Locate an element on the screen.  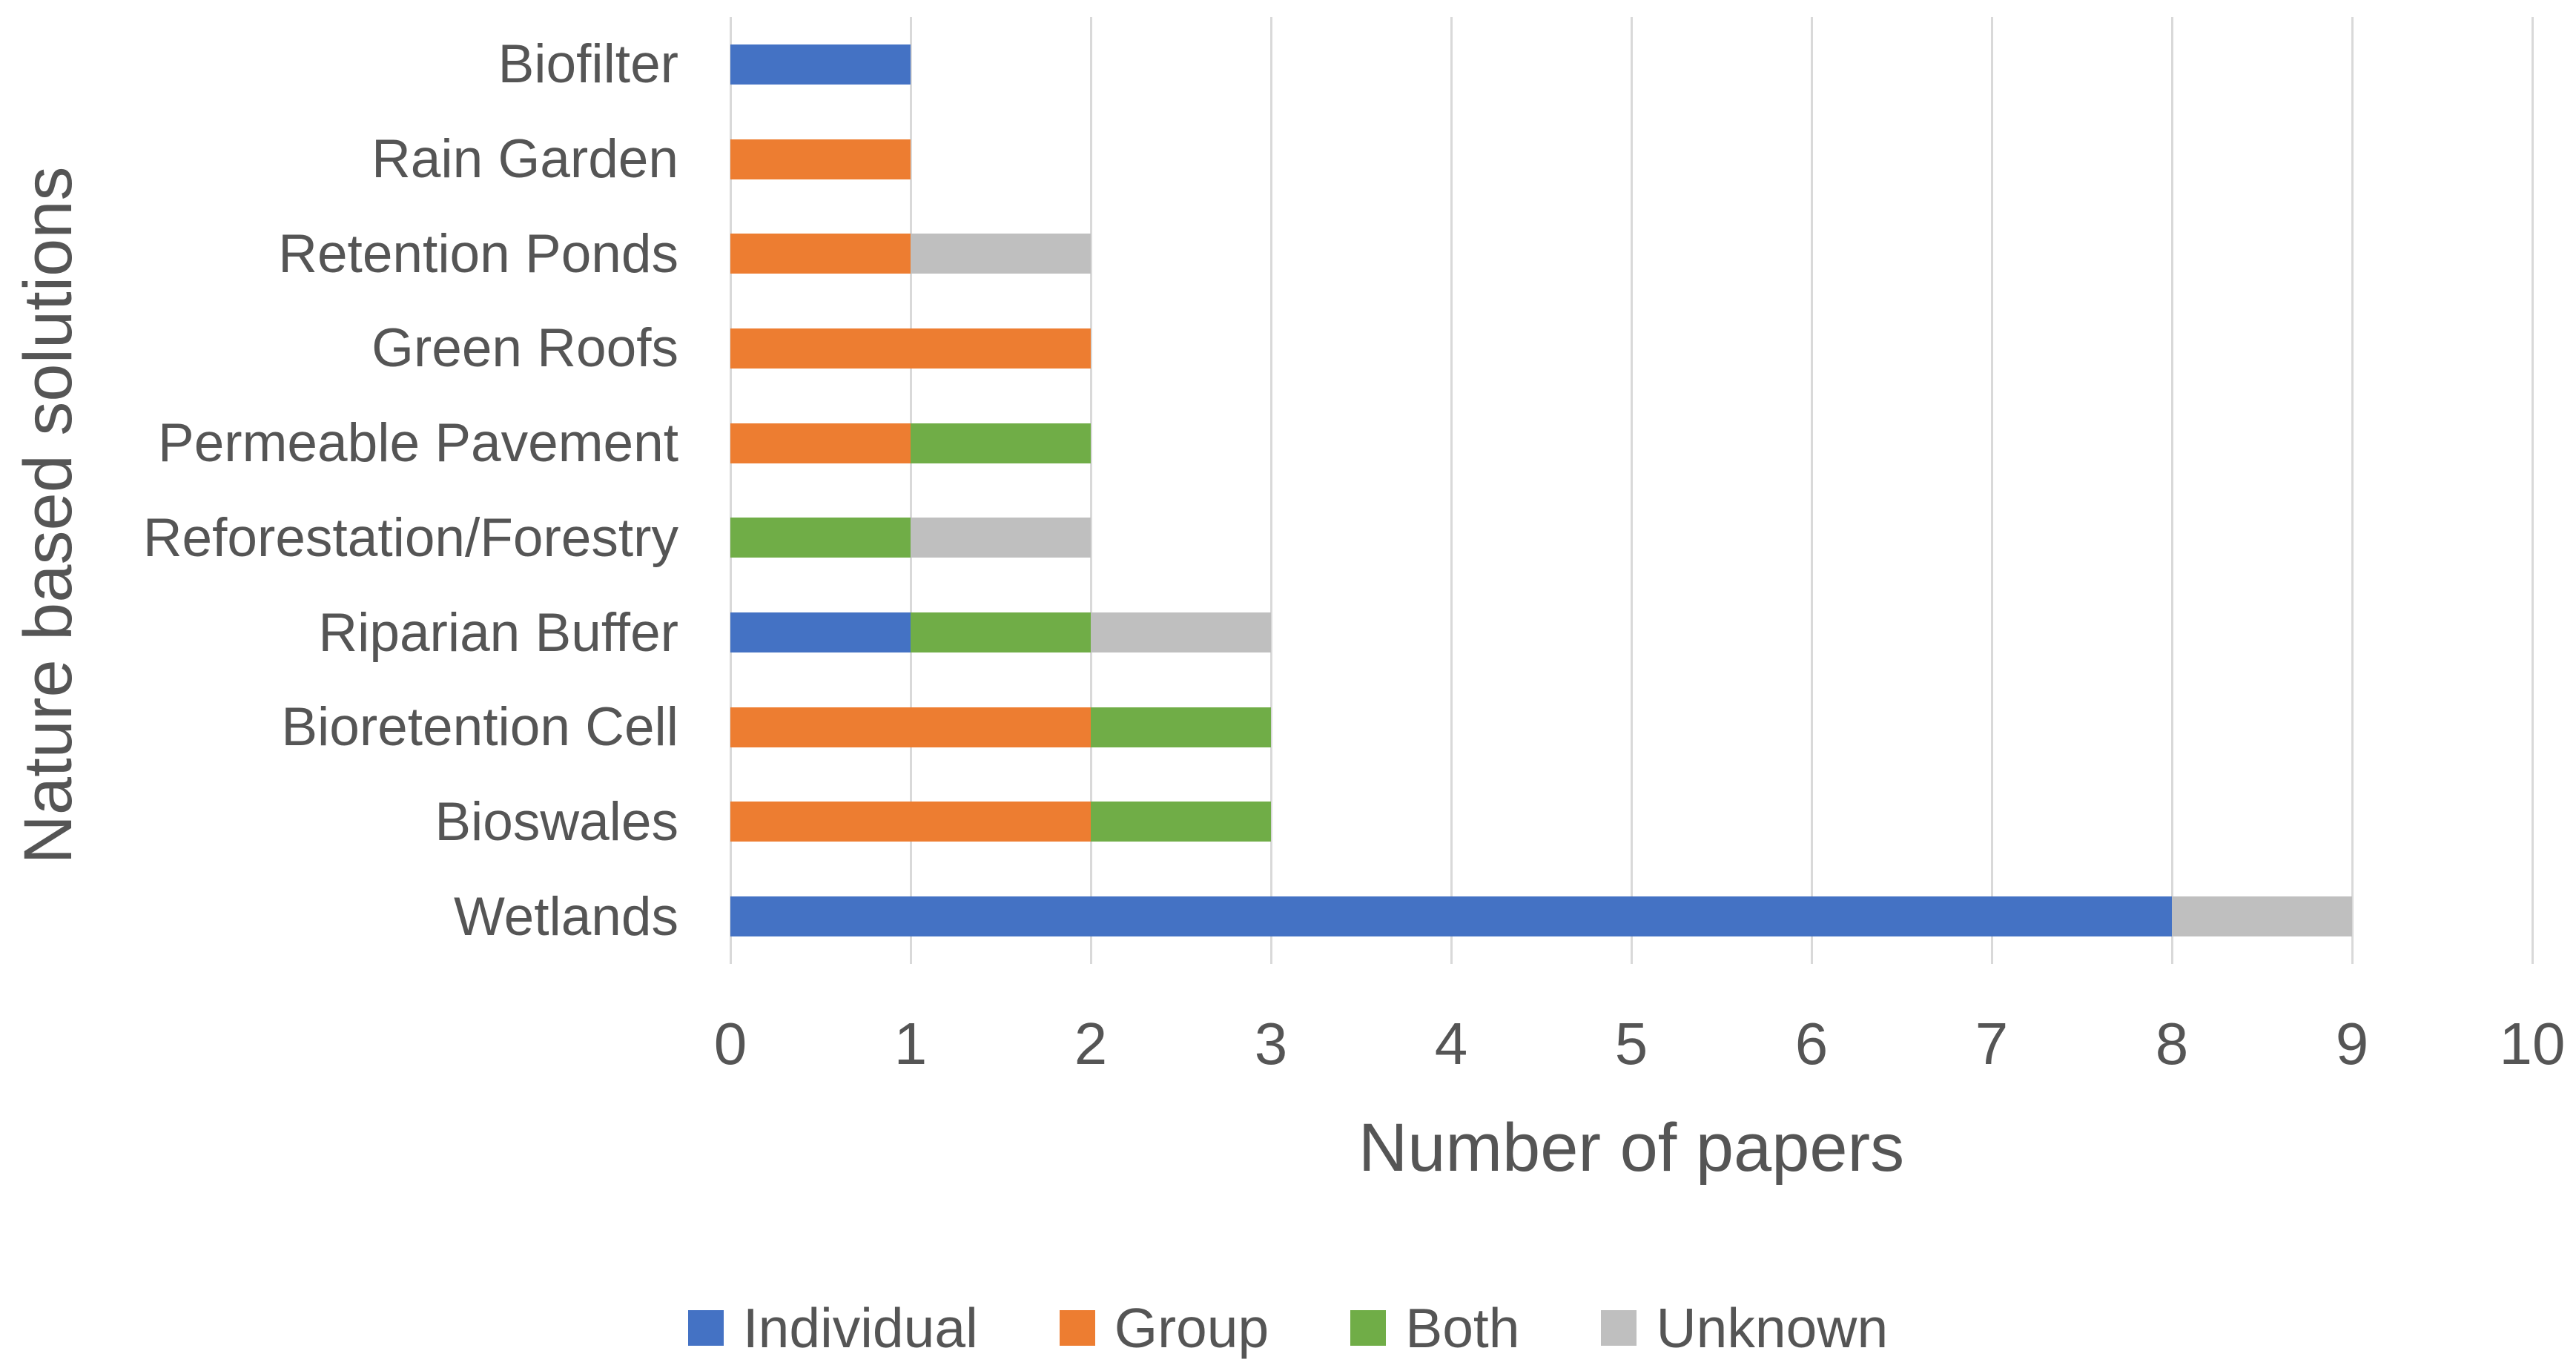
x-axis-ticks: 0 1 2 3 4 5 6 7 8 9 10 is located at coordinates (1640, 1048).